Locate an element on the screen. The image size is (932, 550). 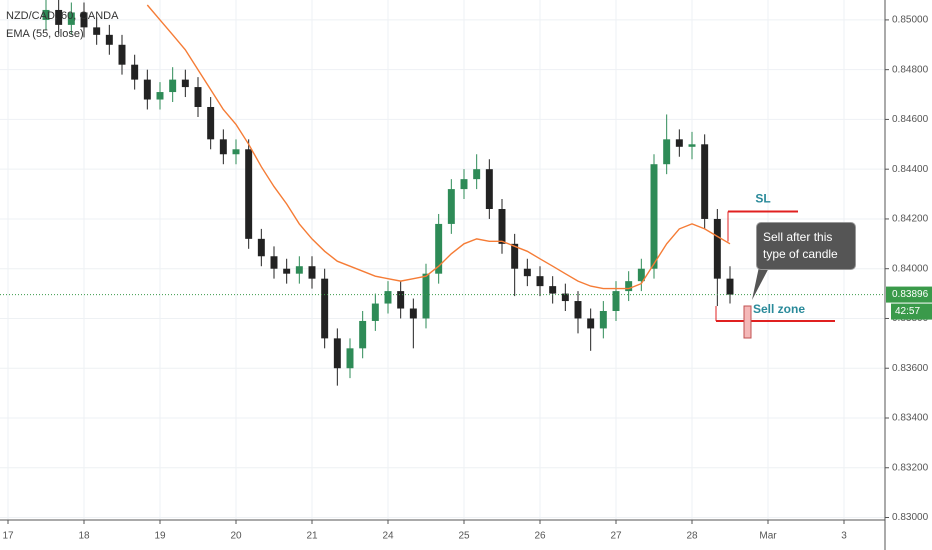
y-tick-label: 0.83400 is located at coordinates (910, 418).